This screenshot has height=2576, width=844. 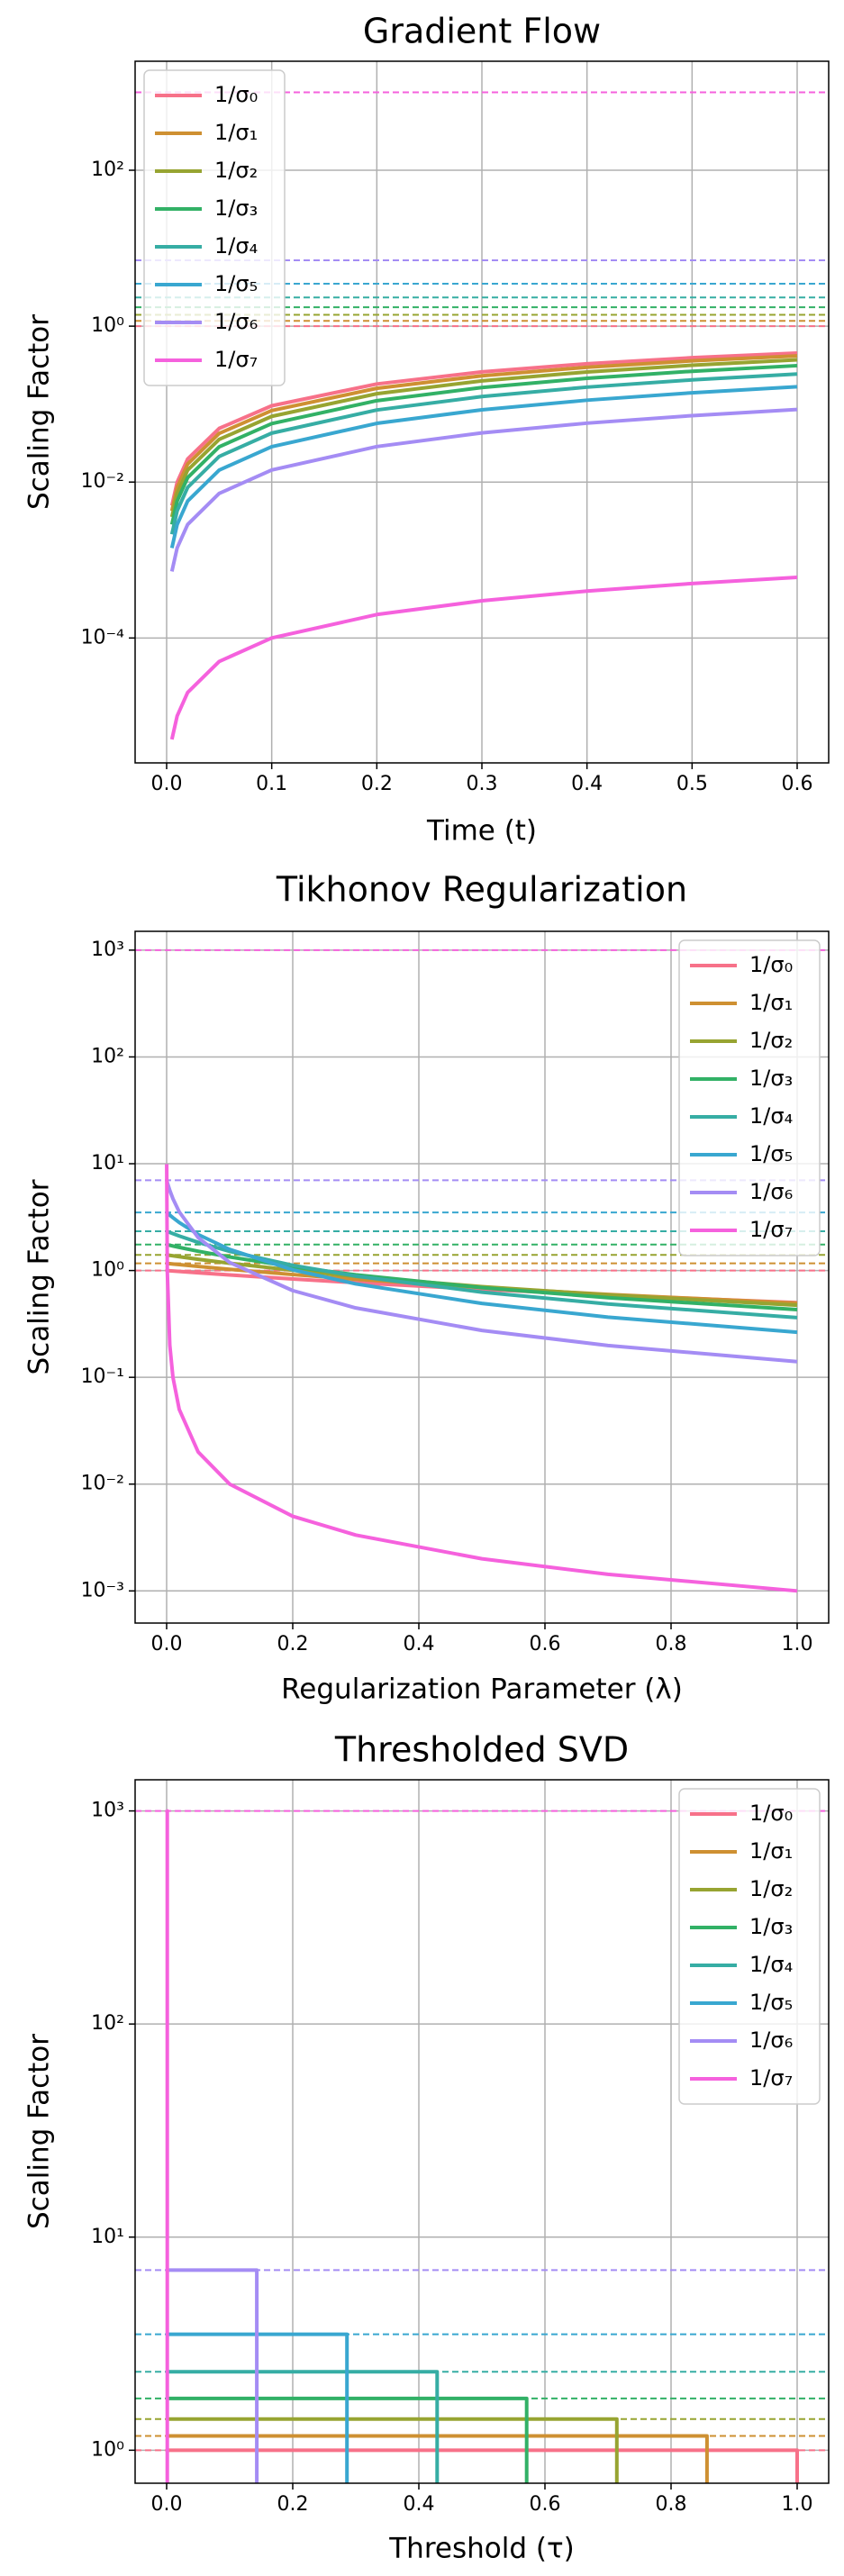 I want to click on x-axis-label: Time (t), so click(x=481, y=831).